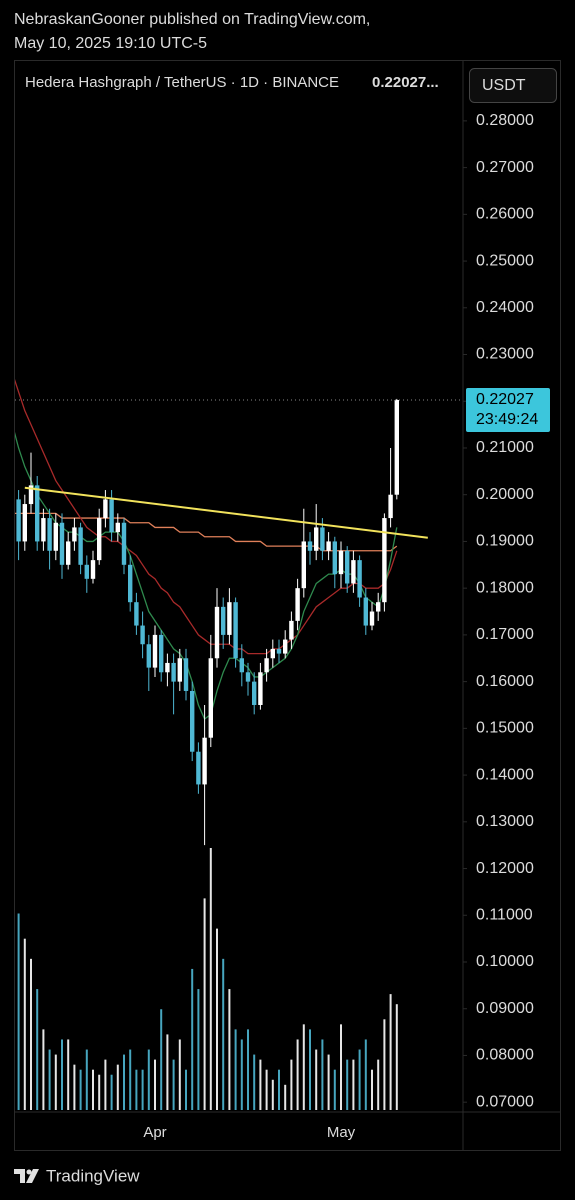 This screenshot has height=1200, width=575. I want to click on y-tick-label: 0.12000, so click(505, 868).